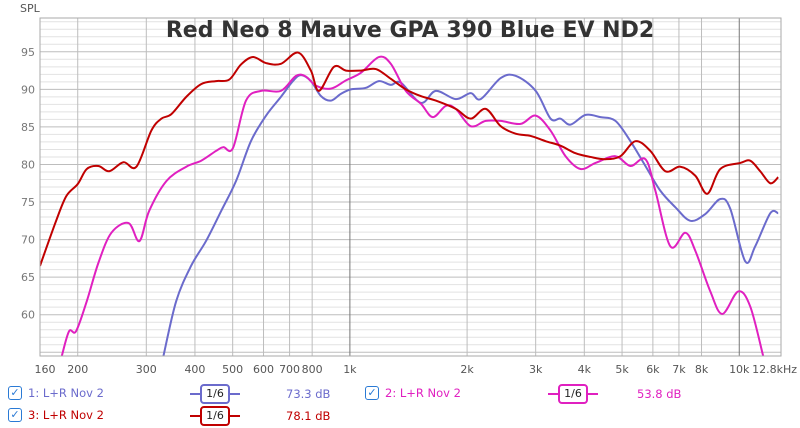 The width and height of the screenshot is (800, 428). Describe the element at coordinates (194, 369) in the screenshot. I see `x-tick-label: 400` at that location.